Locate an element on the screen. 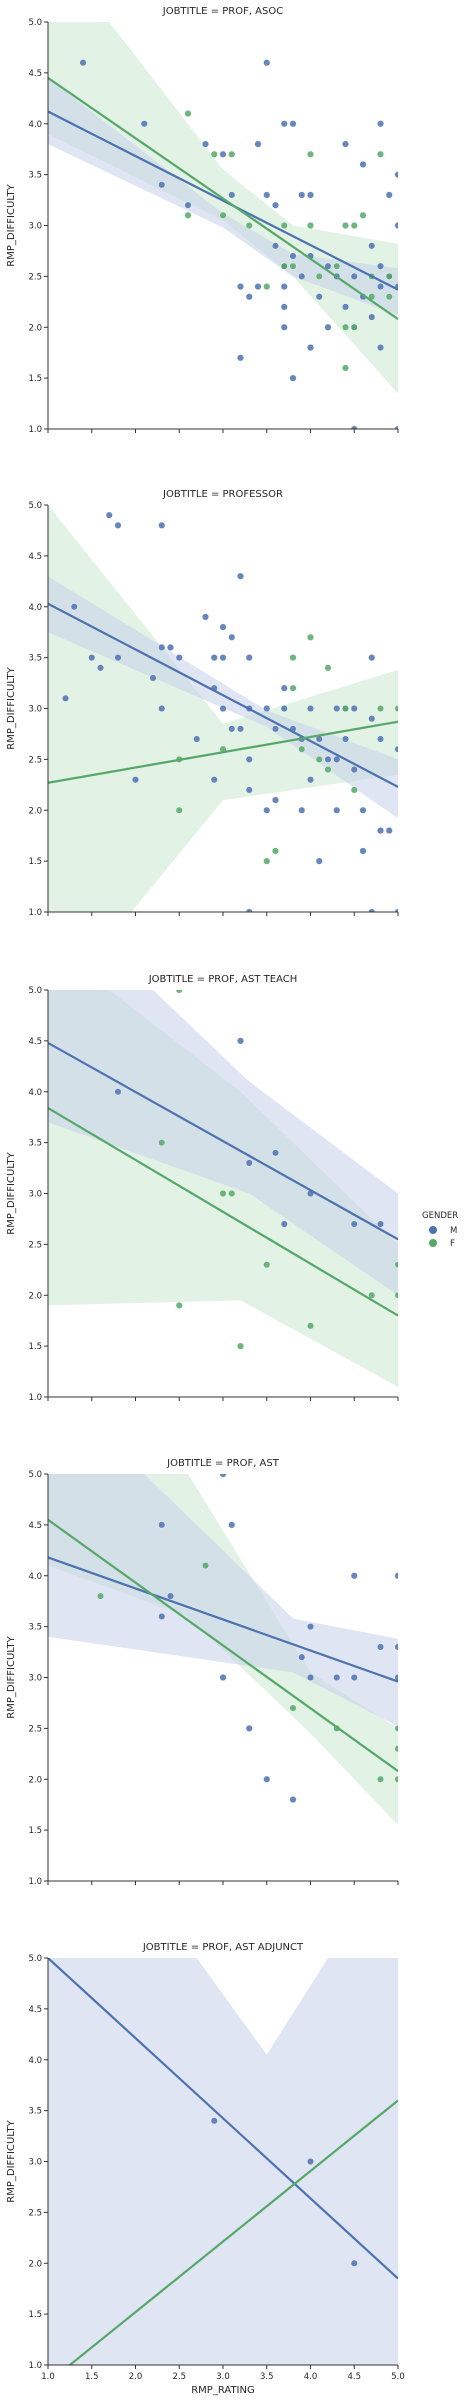 Image resolution: width=470 pixels, height=2407 pixels. y-tick-label: 2.5 is located at coordinates (35, 1245).